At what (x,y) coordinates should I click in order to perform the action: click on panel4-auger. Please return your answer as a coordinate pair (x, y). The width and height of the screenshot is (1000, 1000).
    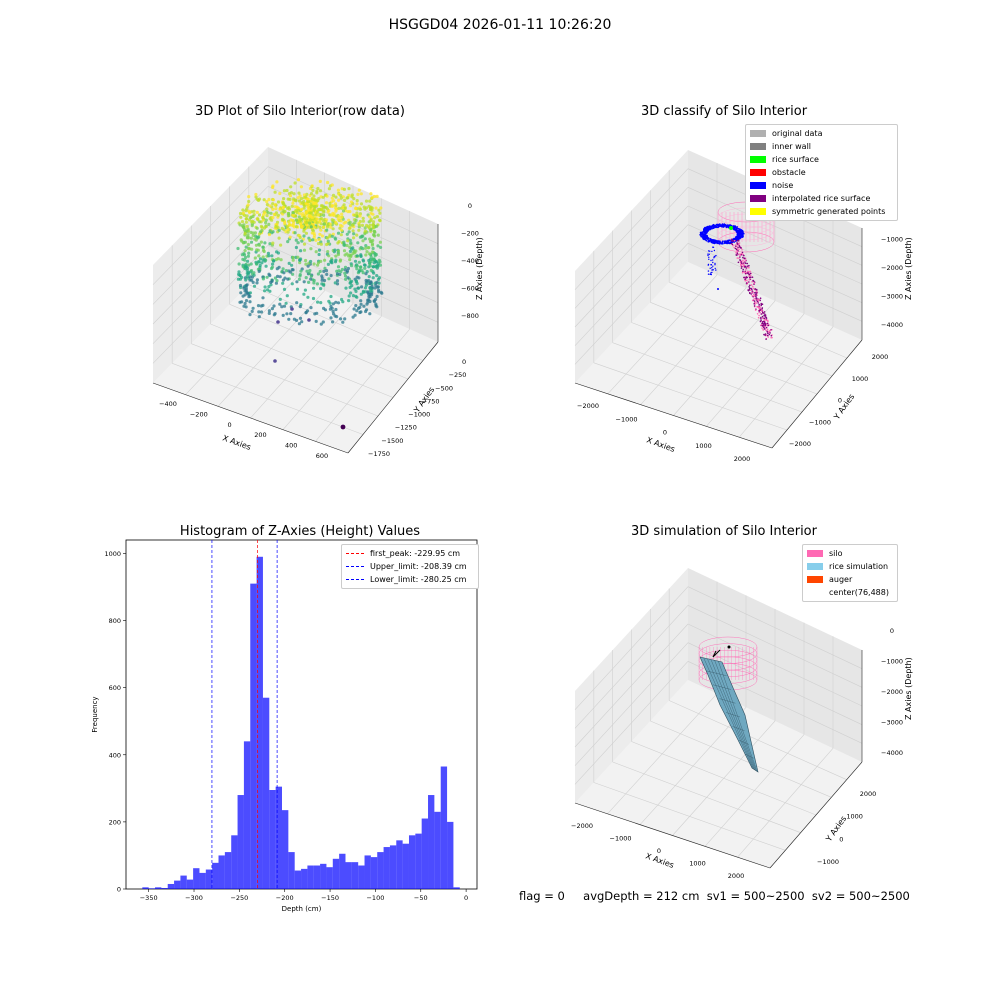
    Looking at the image, I should click on (716, 653).